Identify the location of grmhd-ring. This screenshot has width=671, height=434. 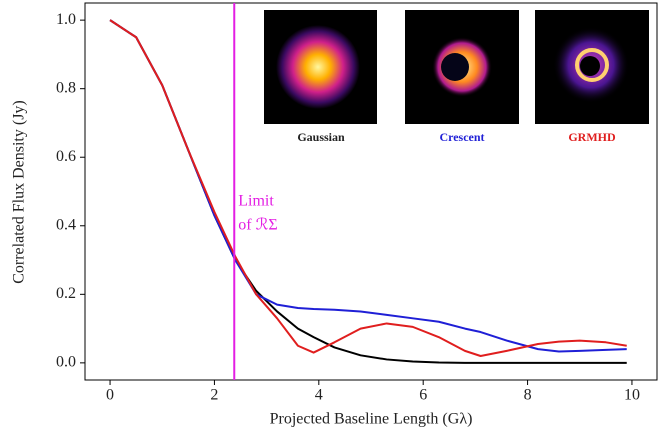
(592, 65).